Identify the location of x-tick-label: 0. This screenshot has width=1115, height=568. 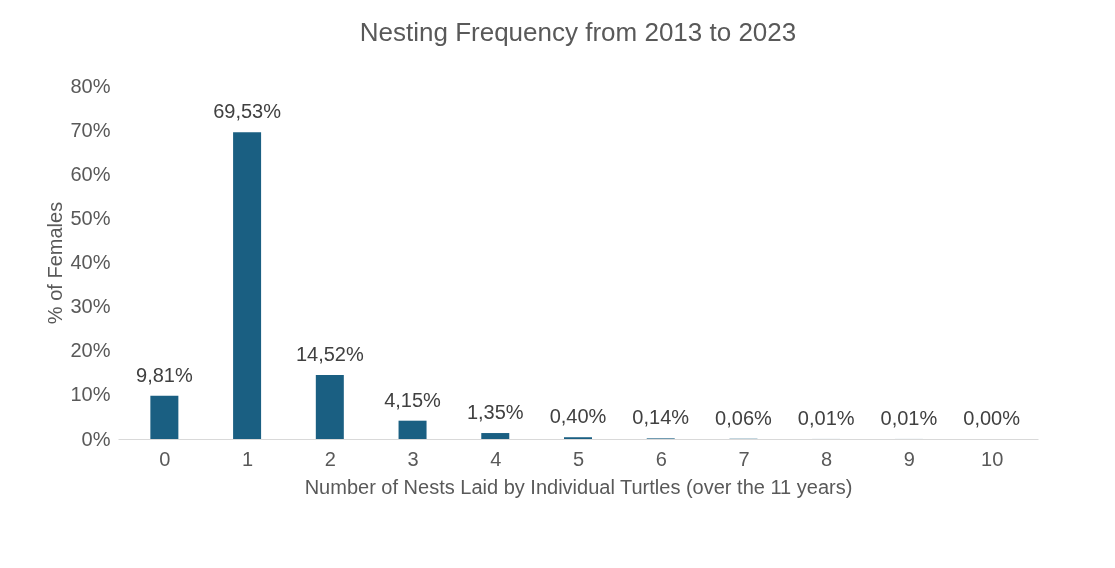
(165, 458).